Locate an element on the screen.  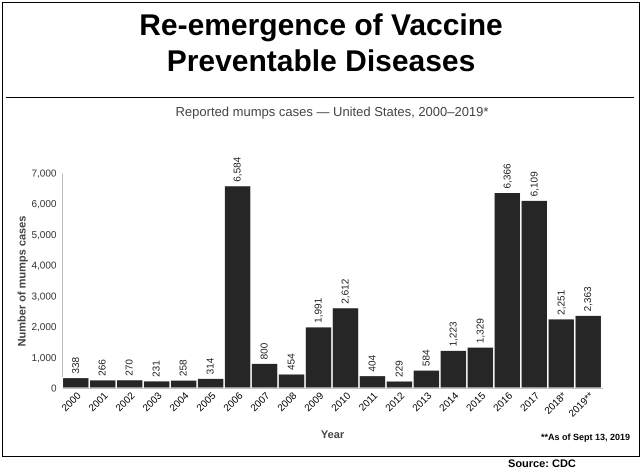
y-tick-label: 1,000 is located at coordinates (44, 358).